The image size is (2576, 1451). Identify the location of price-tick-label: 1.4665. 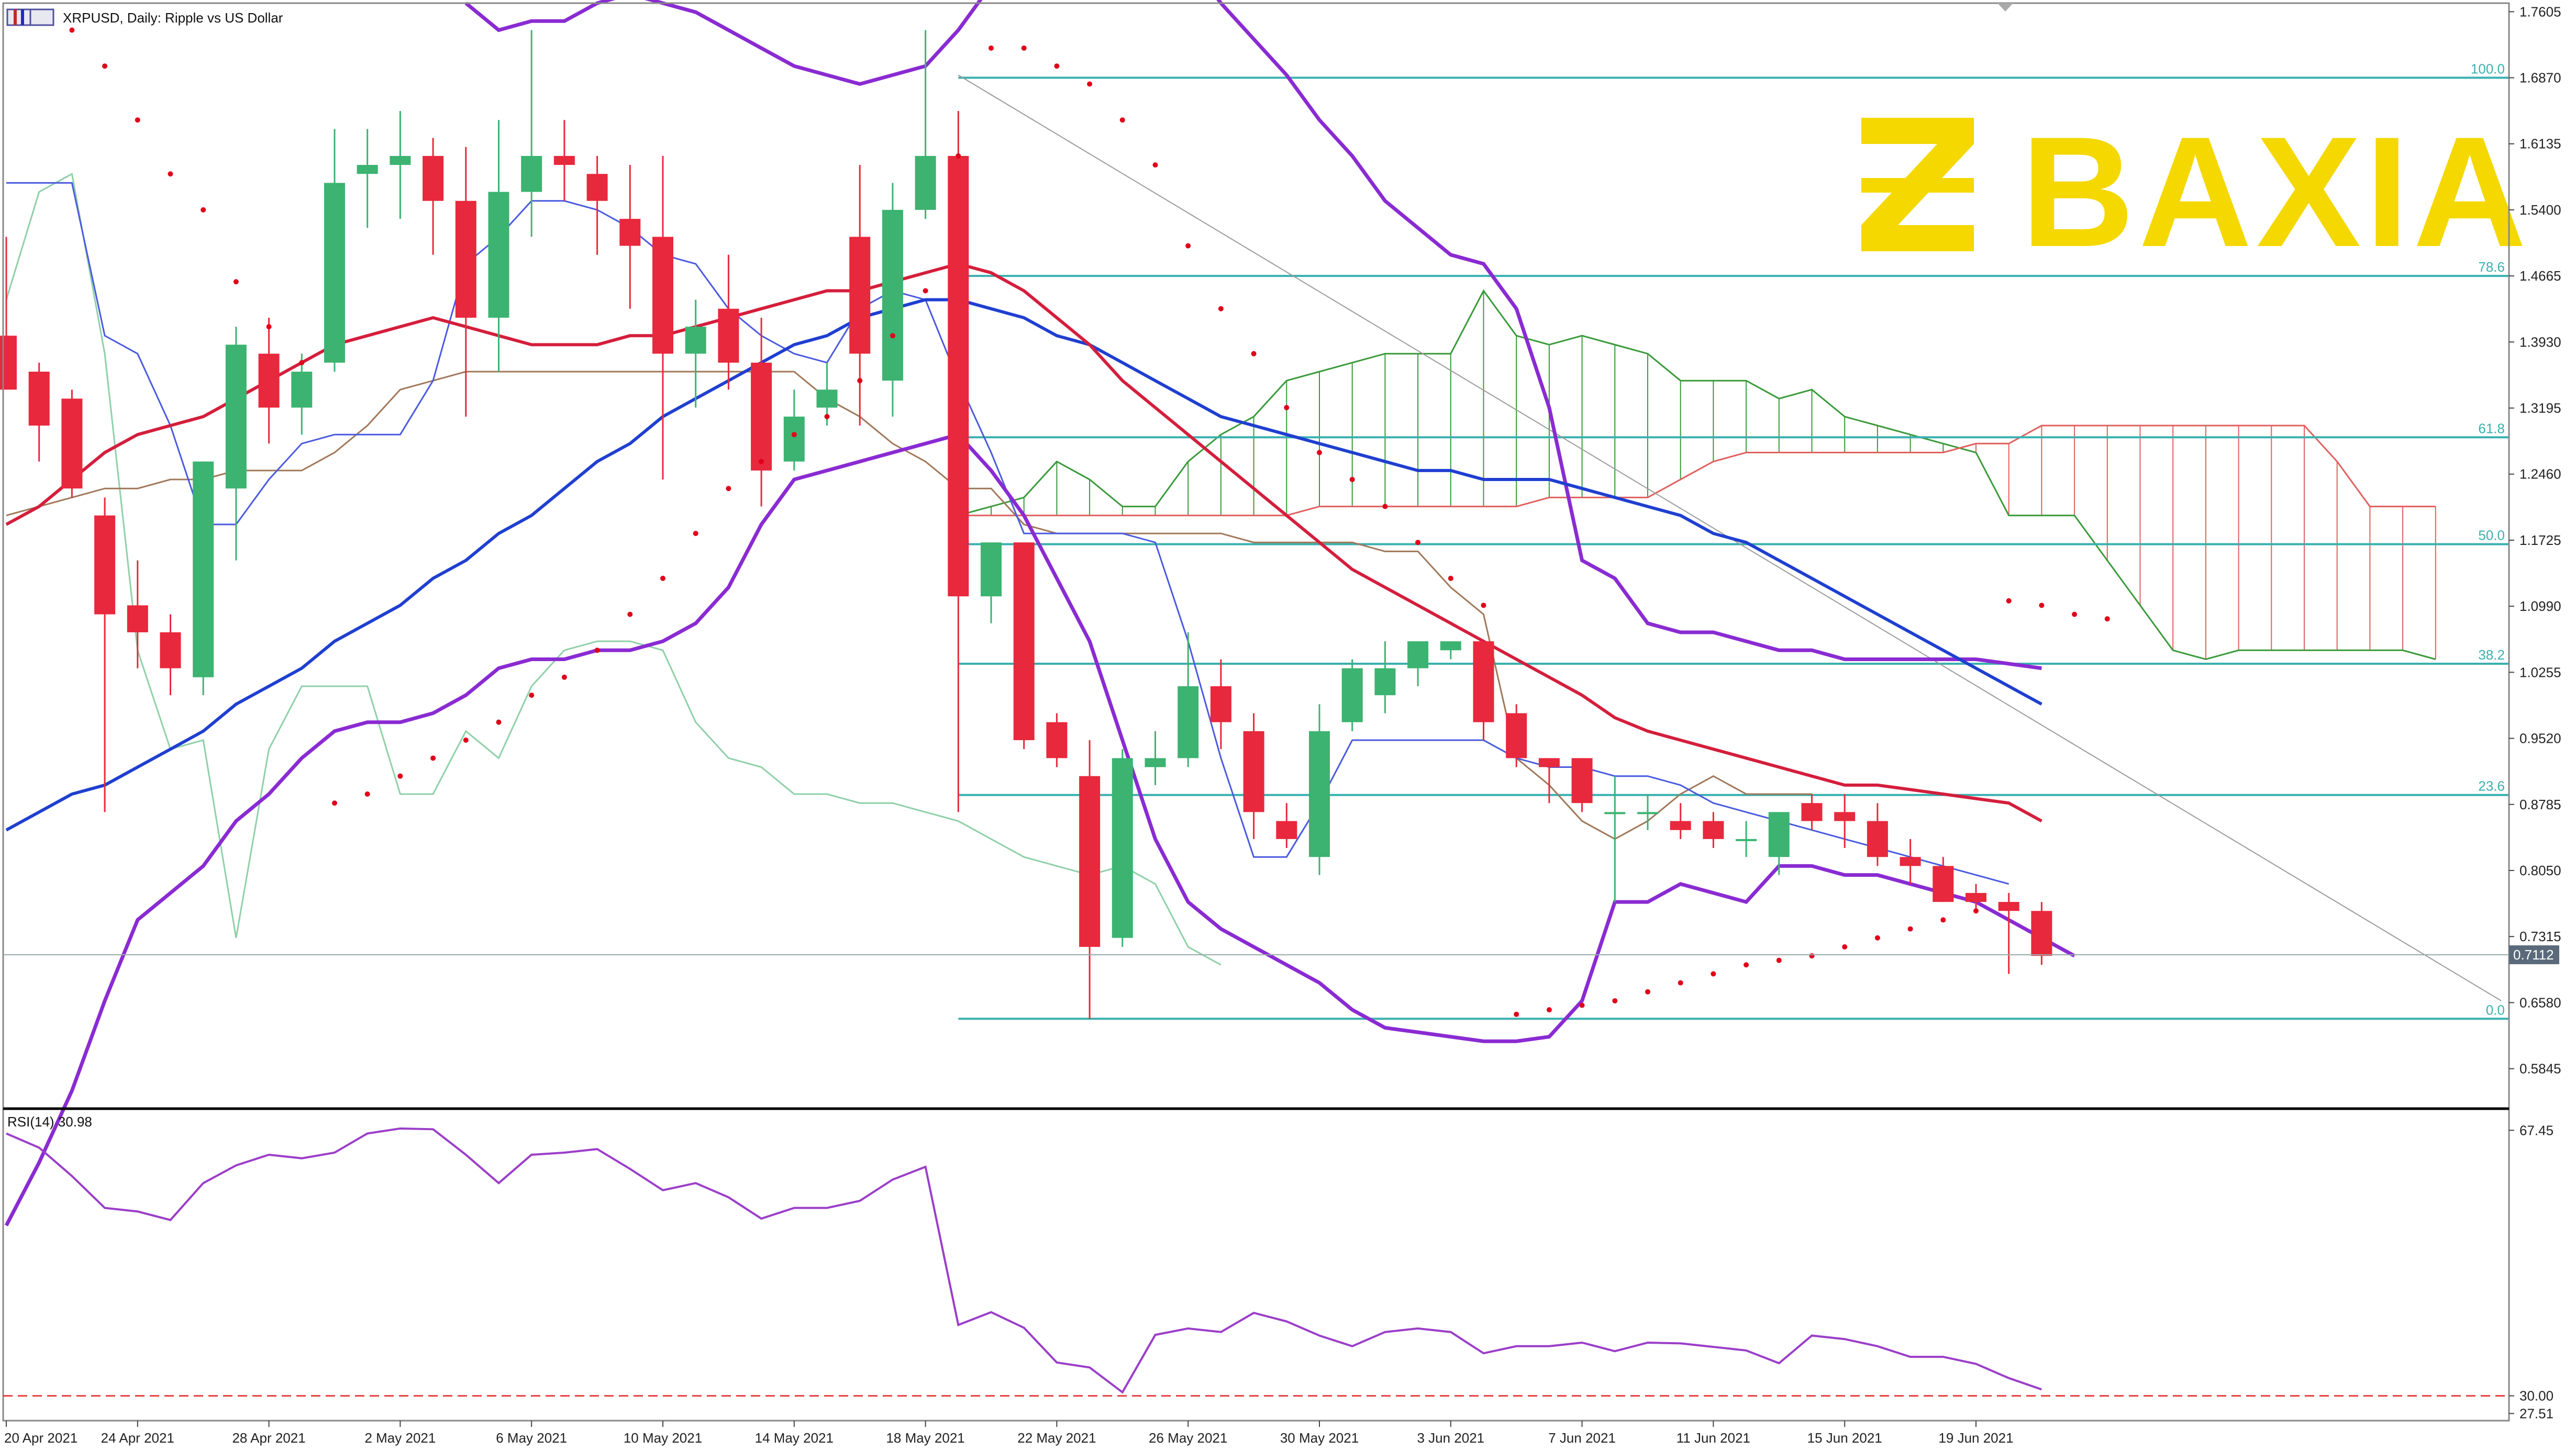
(2540, 276).